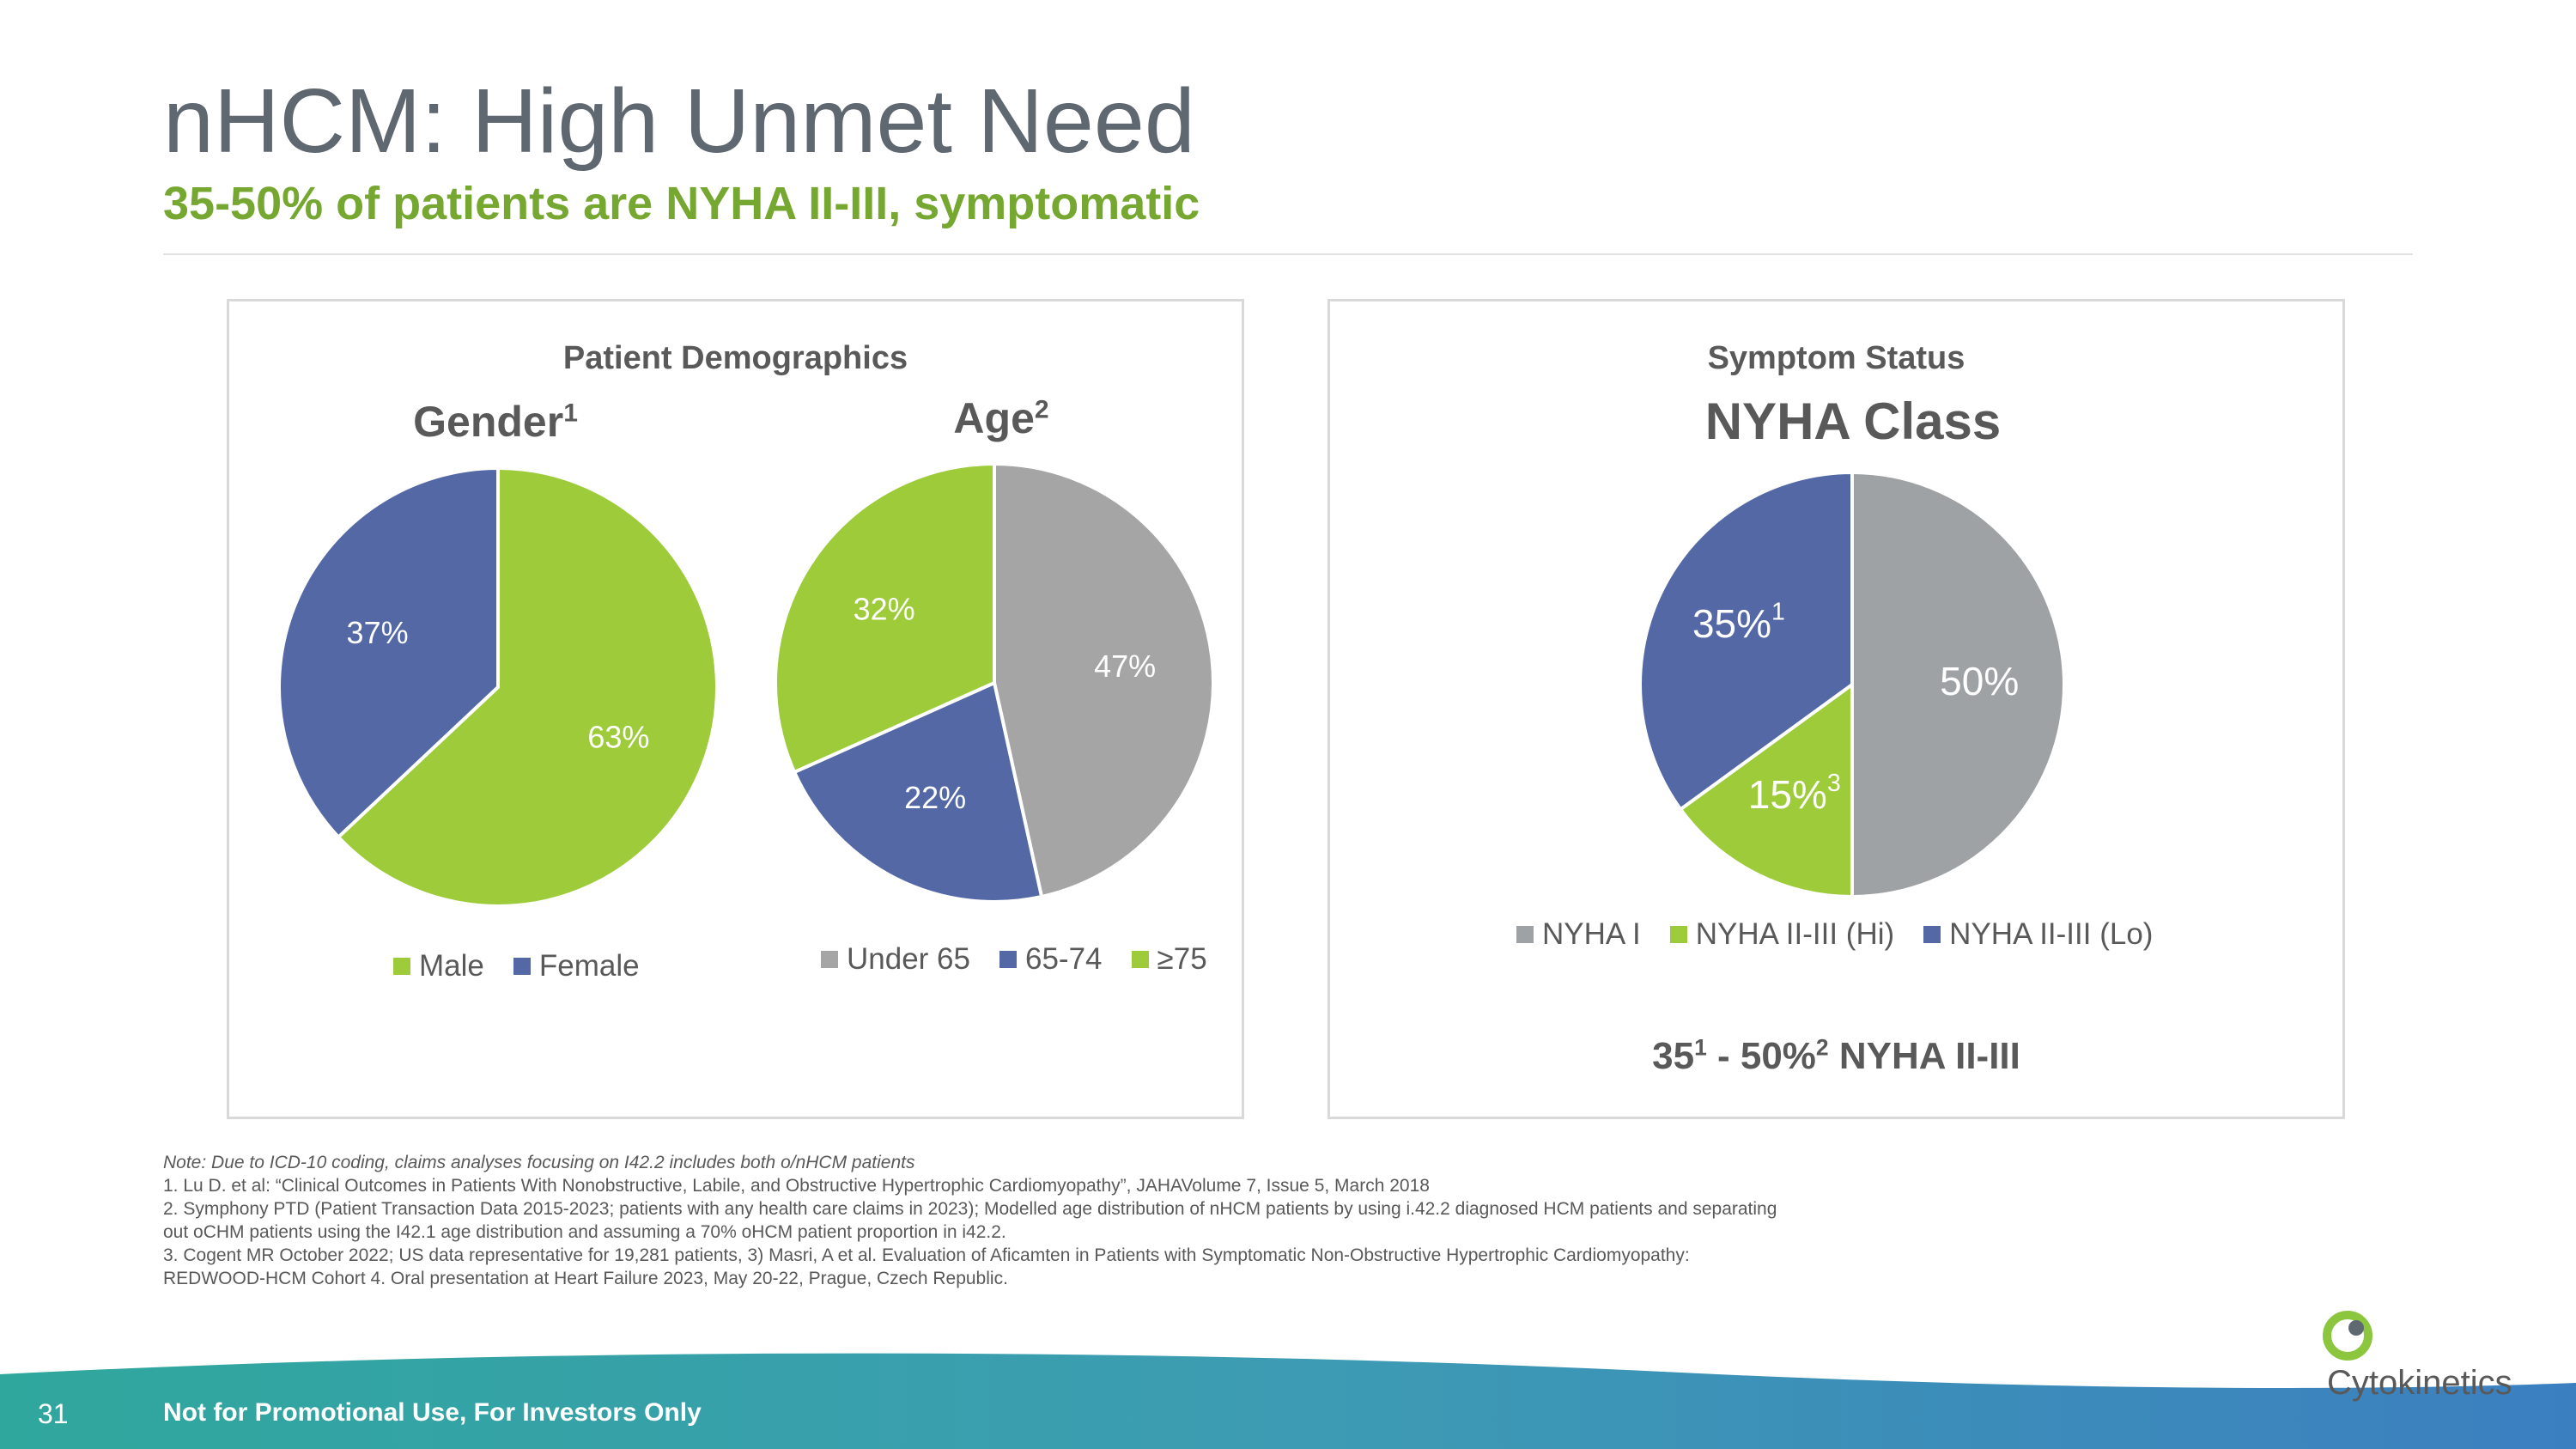 This screenshot has width=2576, height=1449. I want to click on age-legend: Under 65 65-74 ≥75, so click(1014, 959).